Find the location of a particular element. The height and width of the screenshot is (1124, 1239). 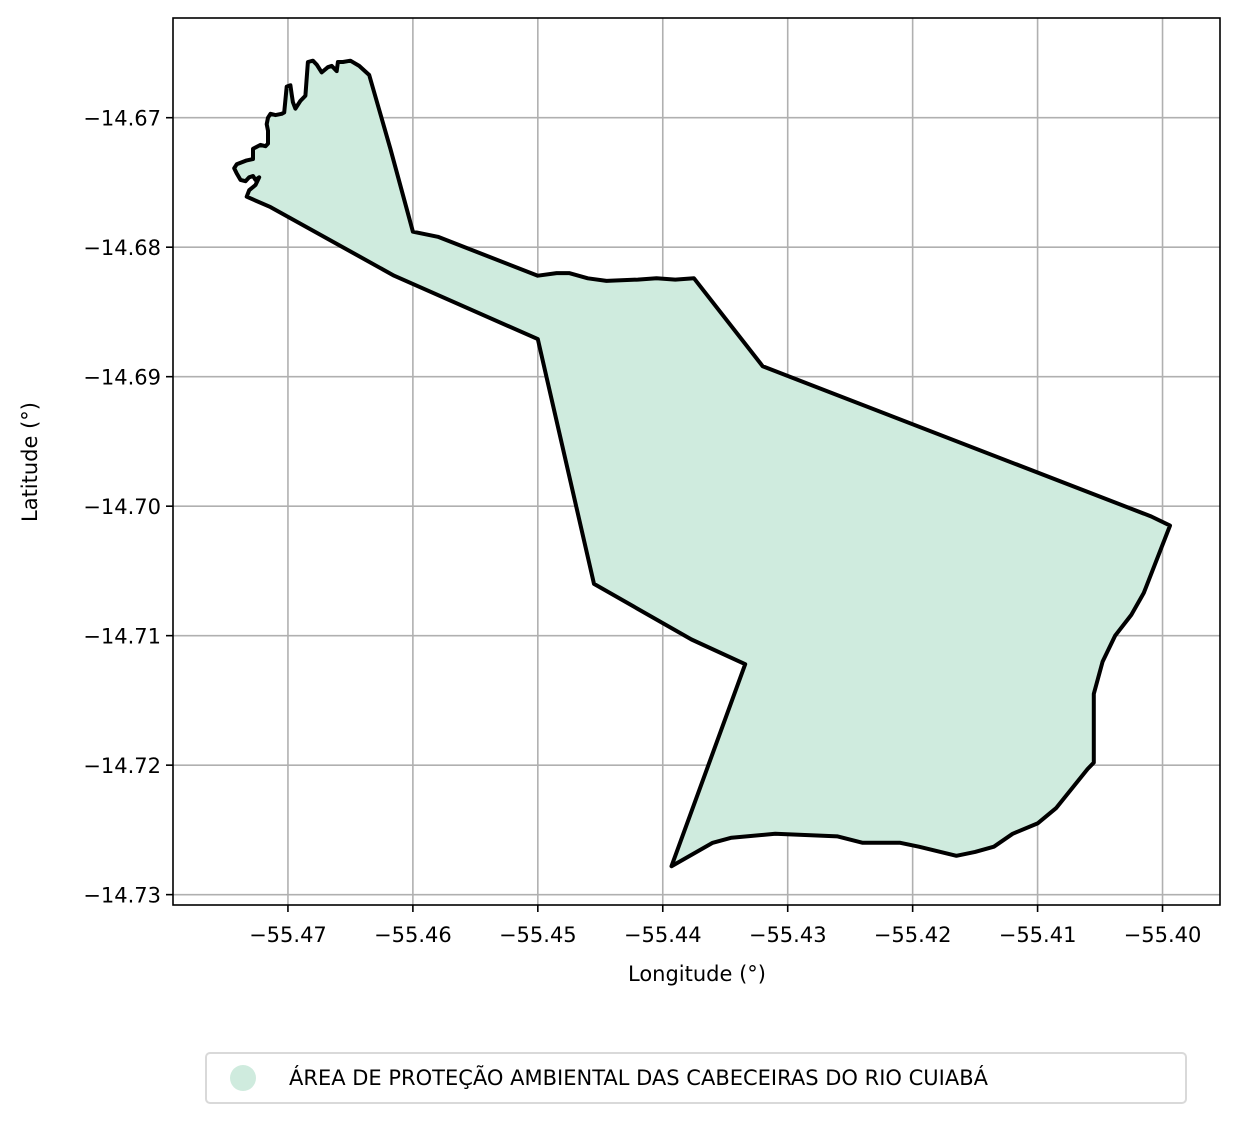

x-tick-label: −55.40 is located at coordinates (1163, 935).